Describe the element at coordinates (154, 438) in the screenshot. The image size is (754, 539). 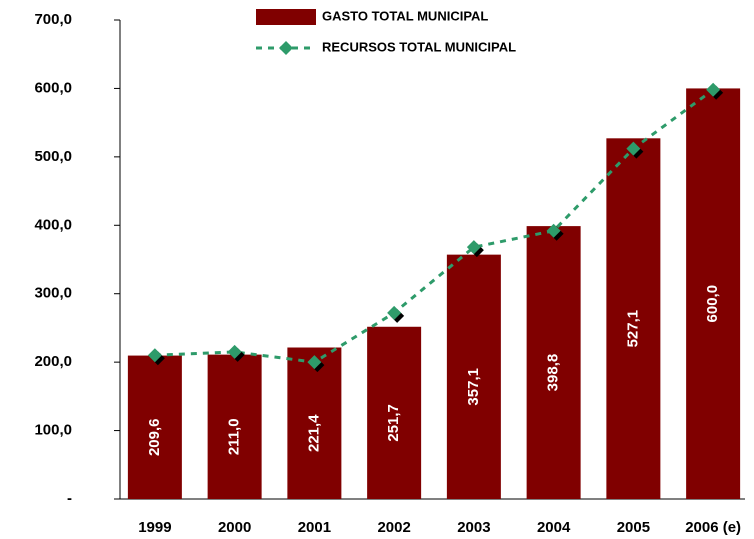
I see `value-label: 209,6` at that location.